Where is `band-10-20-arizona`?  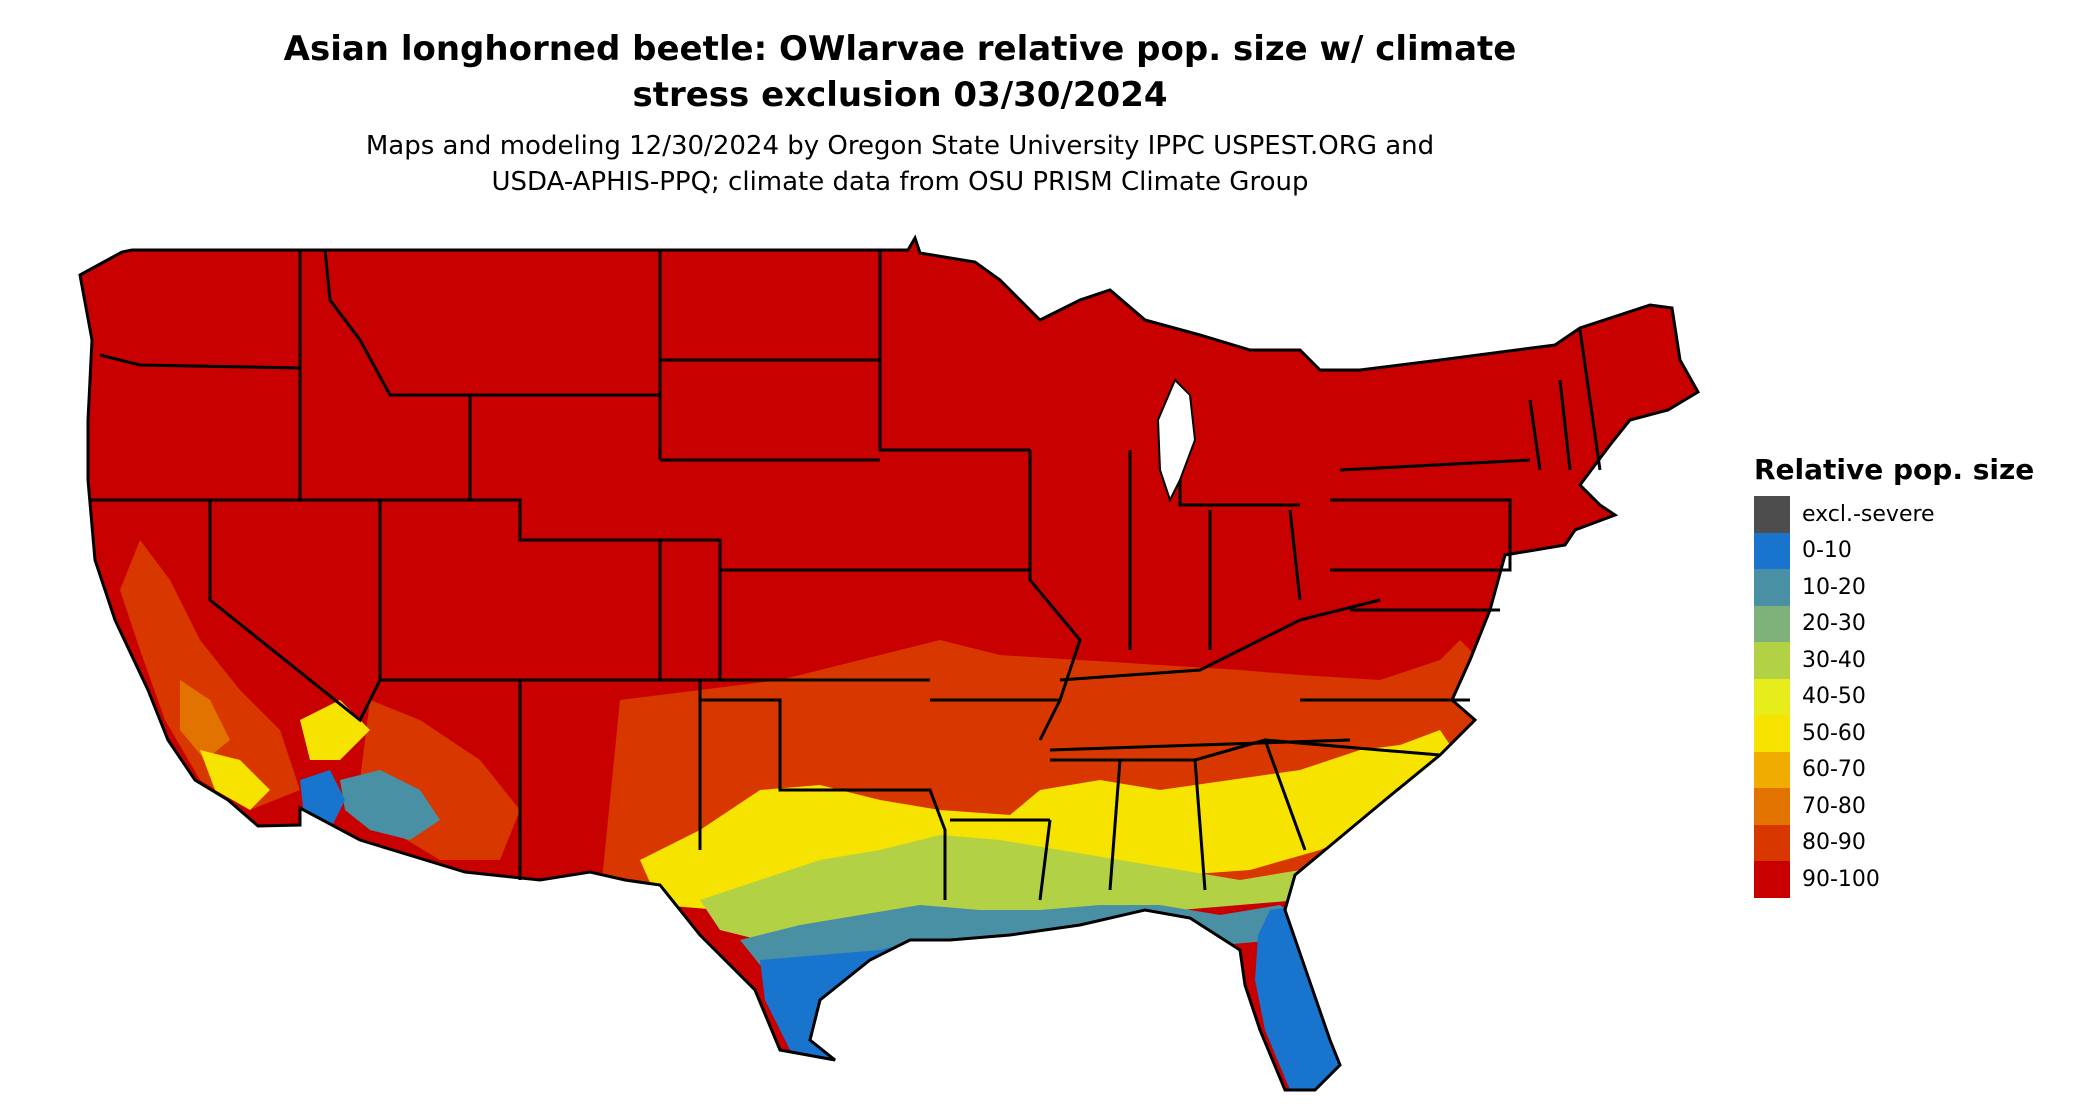 band-10-20-arizona is located at coordinates (390, 805).